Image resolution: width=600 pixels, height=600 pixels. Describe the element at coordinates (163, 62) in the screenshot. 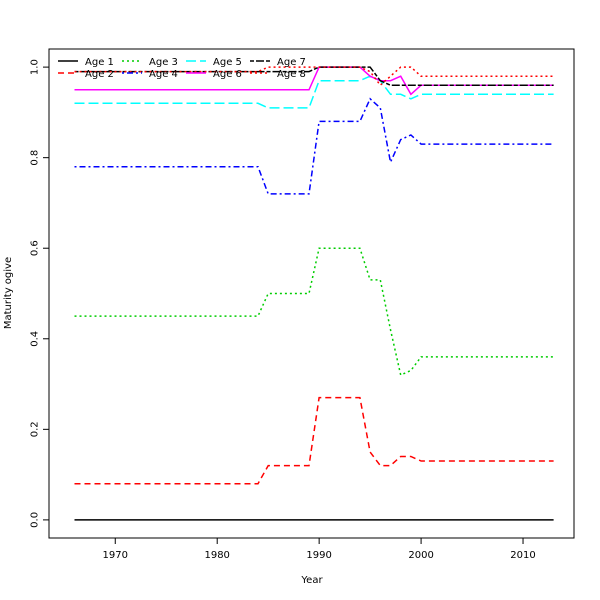

I see `legend-label-3: Age 3` at that location.